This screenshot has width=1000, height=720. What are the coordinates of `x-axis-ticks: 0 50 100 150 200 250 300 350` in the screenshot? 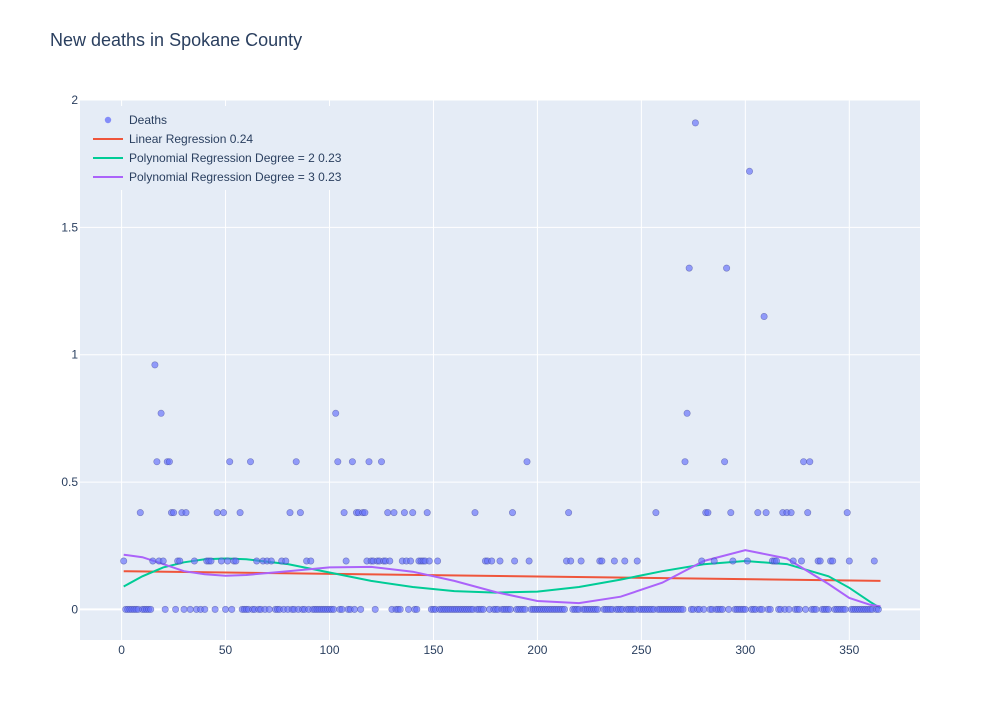 It's located at (488, 650).